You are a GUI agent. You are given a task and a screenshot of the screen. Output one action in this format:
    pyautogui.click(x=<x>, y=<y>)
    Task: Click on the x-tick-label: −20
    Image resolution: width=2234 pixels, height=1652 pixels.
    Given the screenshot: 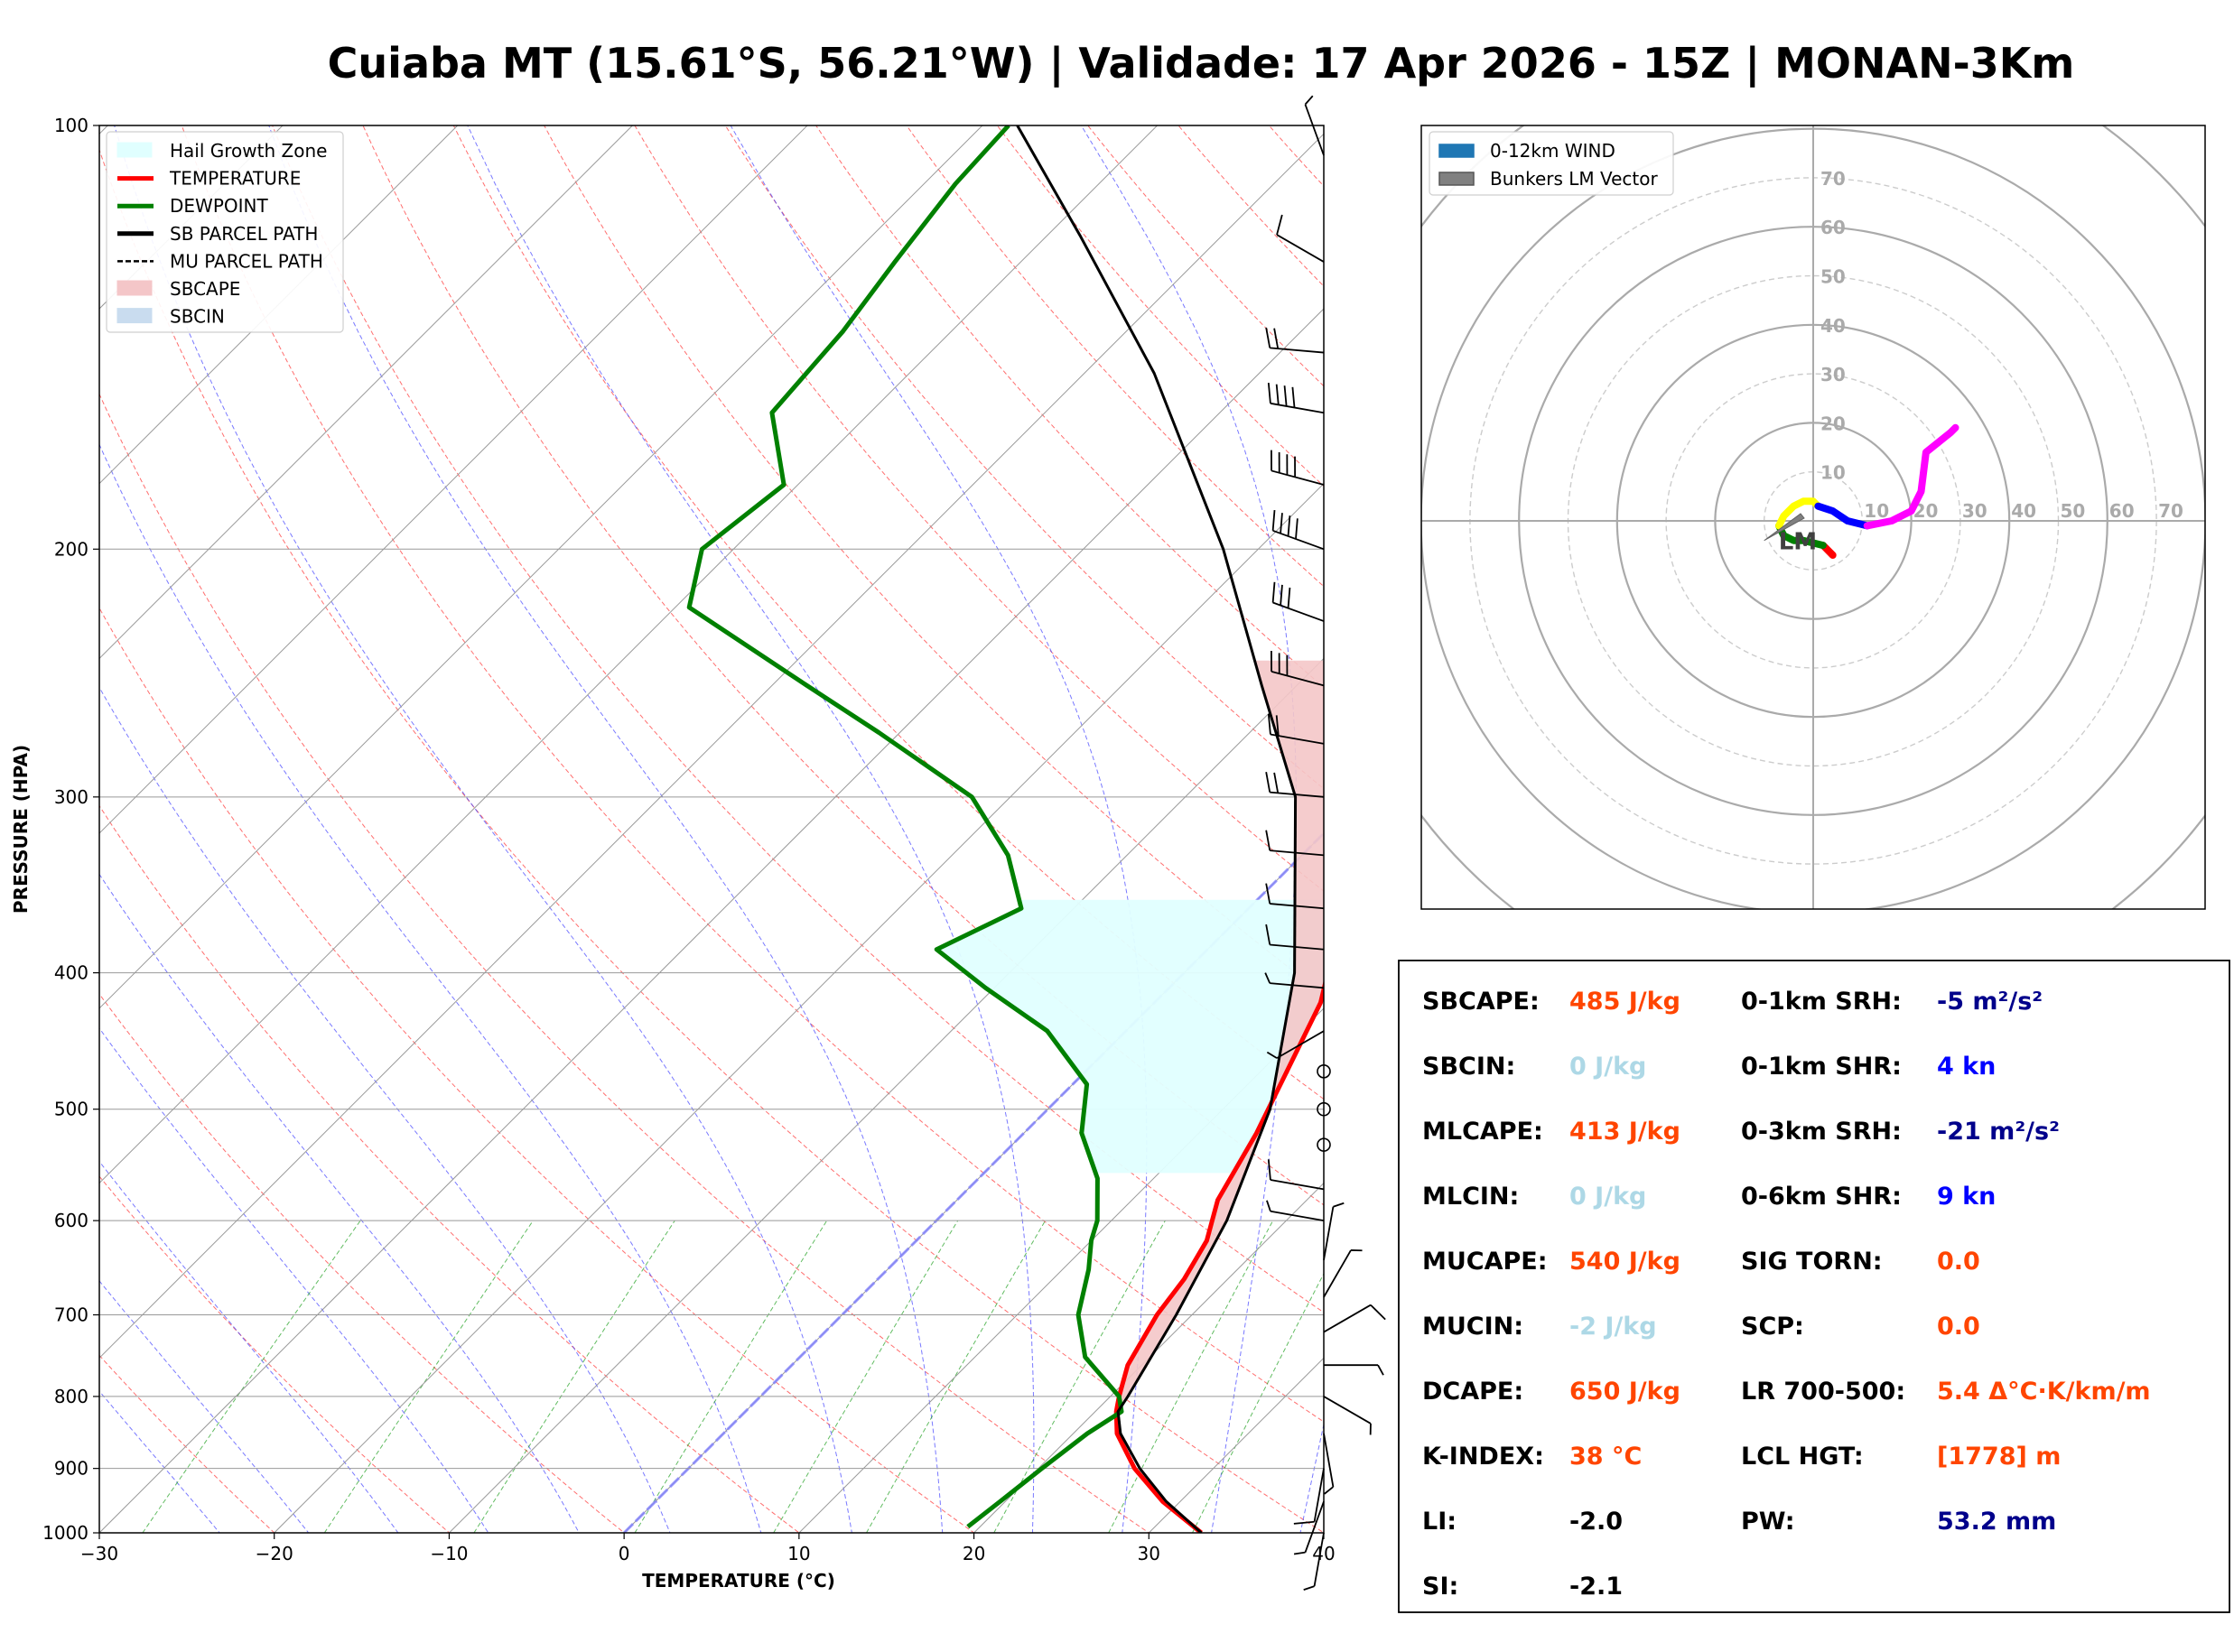 What is the action you would take?
    pyautogui.click(x=274, y=1553)
    